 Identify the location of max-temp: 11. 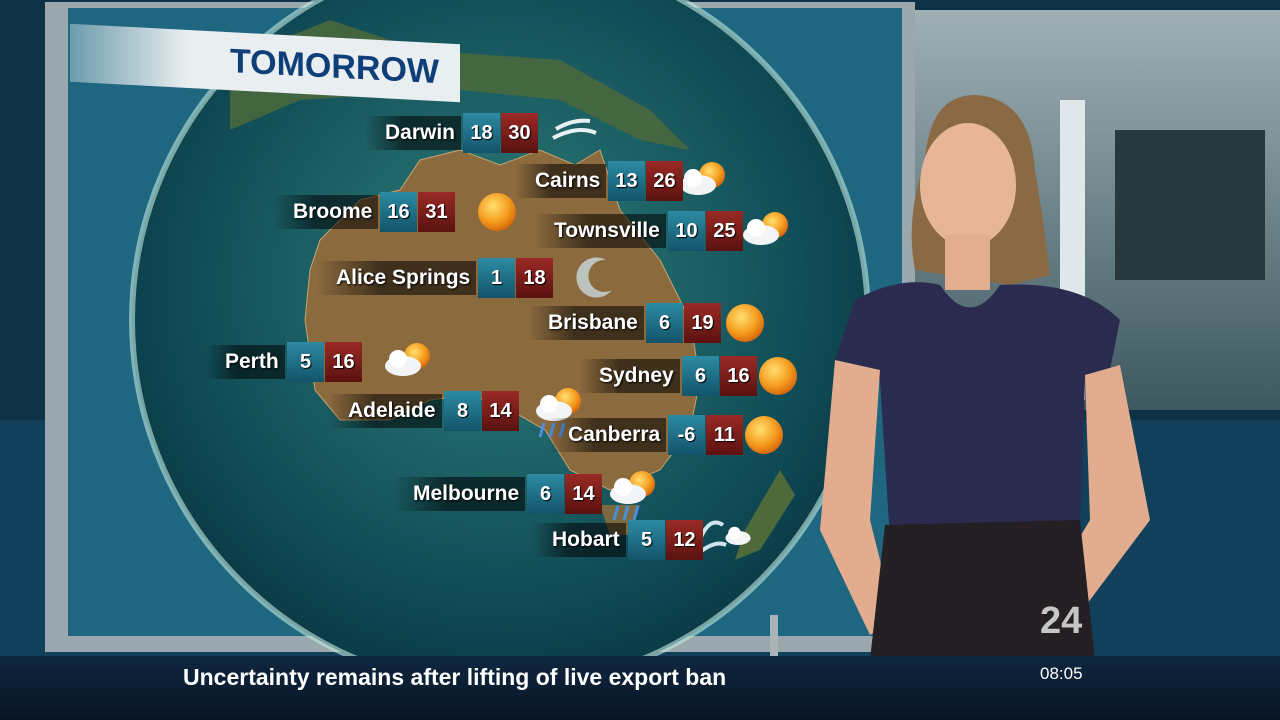
(724, 435).